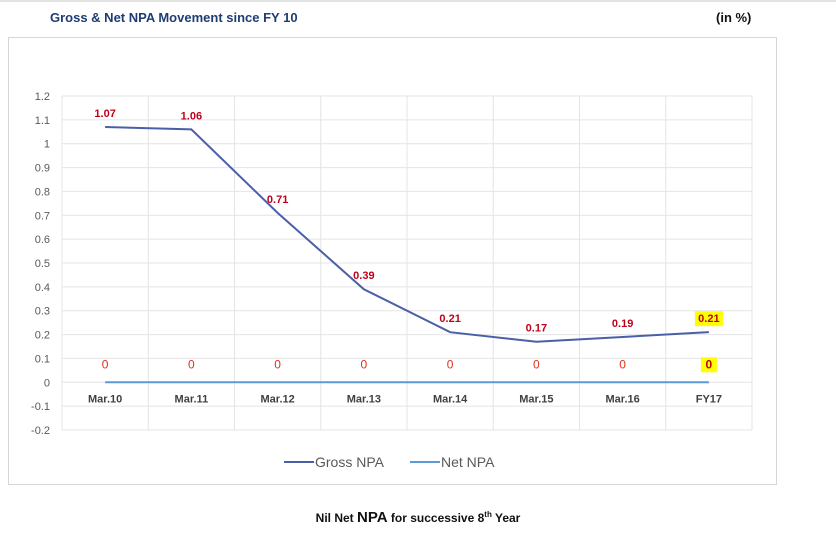  What do you see at coordinates (622, 324) in the screenshot?
I see `gross-npa-data-label: 0.19` at bounding box center [622, 324].